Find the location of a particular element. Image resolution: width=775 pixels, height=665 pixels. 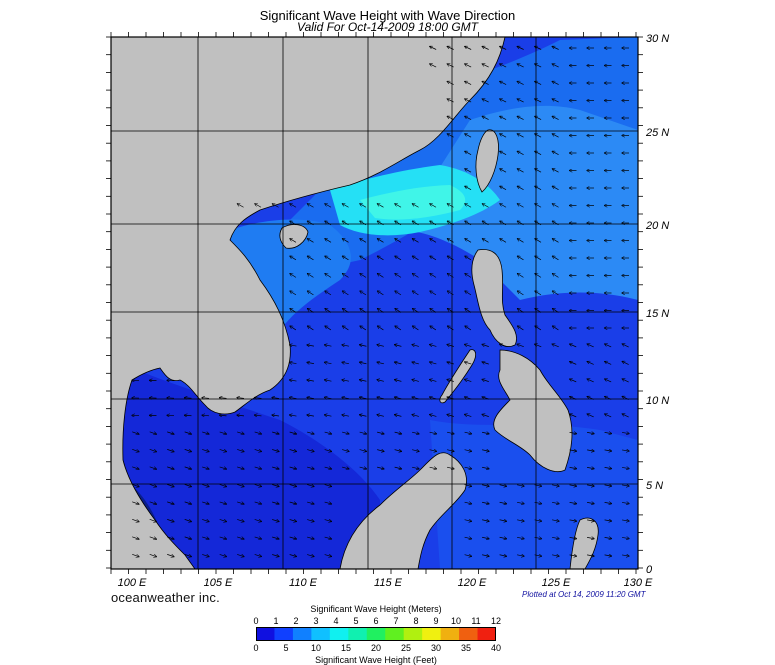

colorbar-title-meters: Significant Wave Height (Meters) is located at coordinates (376, 609).